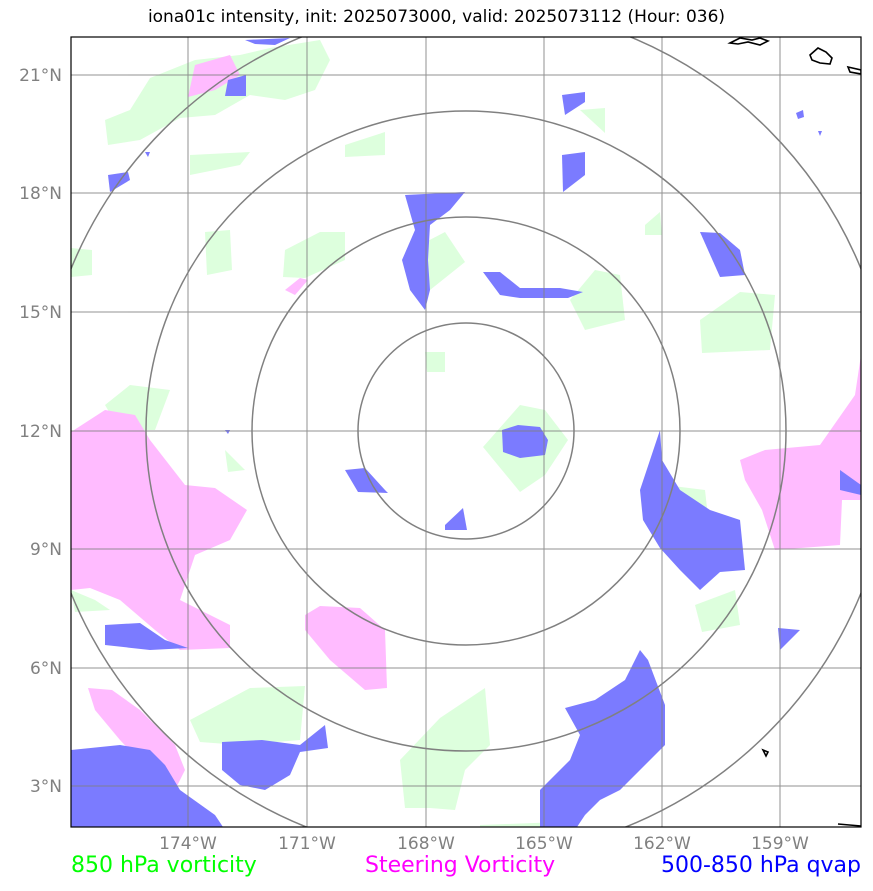 The height and width of the screenshot is (891, 873). I want to click on legend-steering-vorticity: Steering Vorticity, so click(460, 865).